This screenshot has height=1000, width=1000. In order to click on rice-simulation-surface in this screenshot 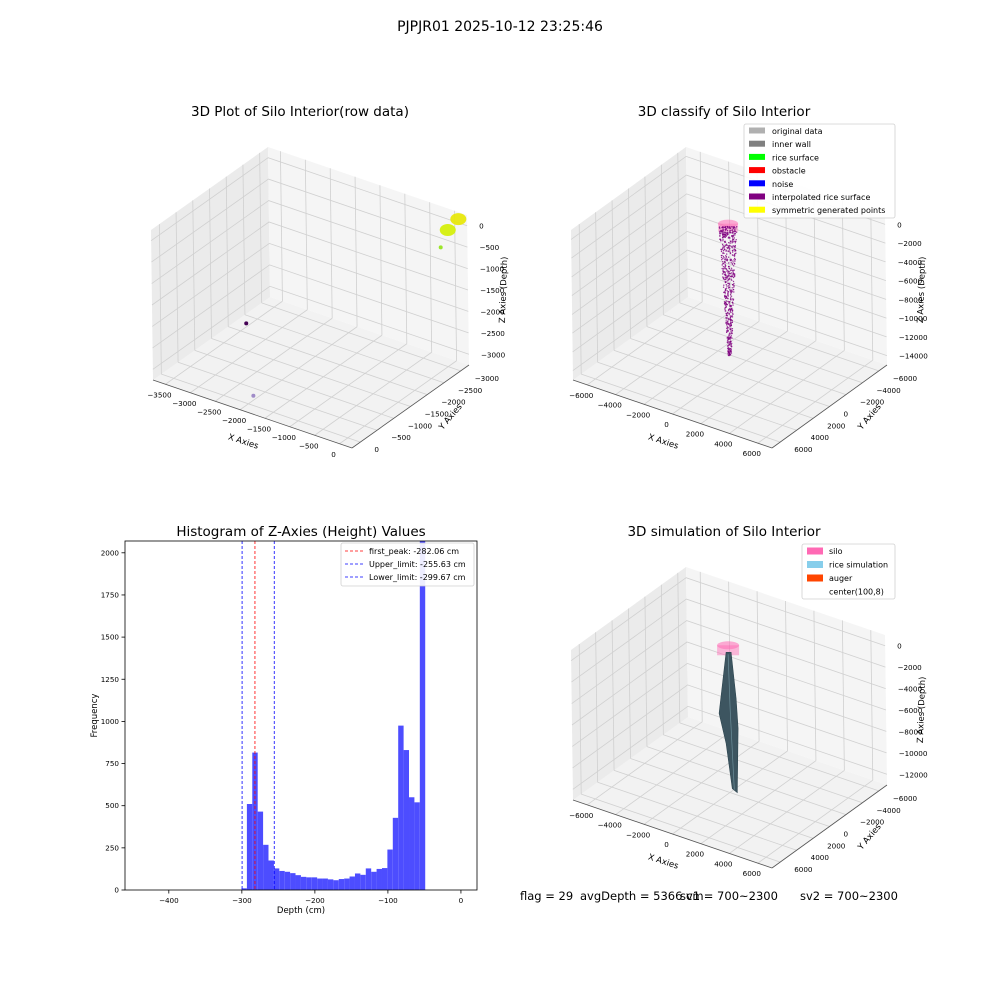, I will do `click(728, 722)`.